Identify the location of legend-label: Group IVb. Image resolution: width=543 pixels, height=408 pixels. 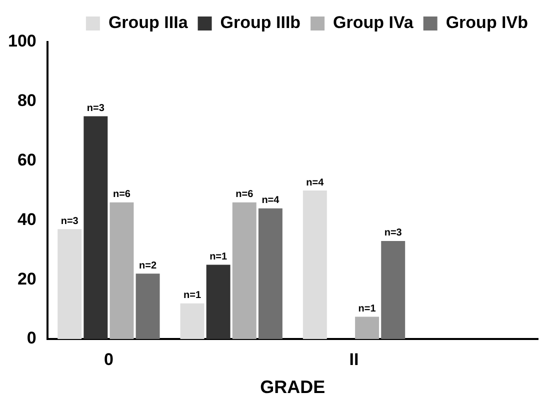
(487, 22).